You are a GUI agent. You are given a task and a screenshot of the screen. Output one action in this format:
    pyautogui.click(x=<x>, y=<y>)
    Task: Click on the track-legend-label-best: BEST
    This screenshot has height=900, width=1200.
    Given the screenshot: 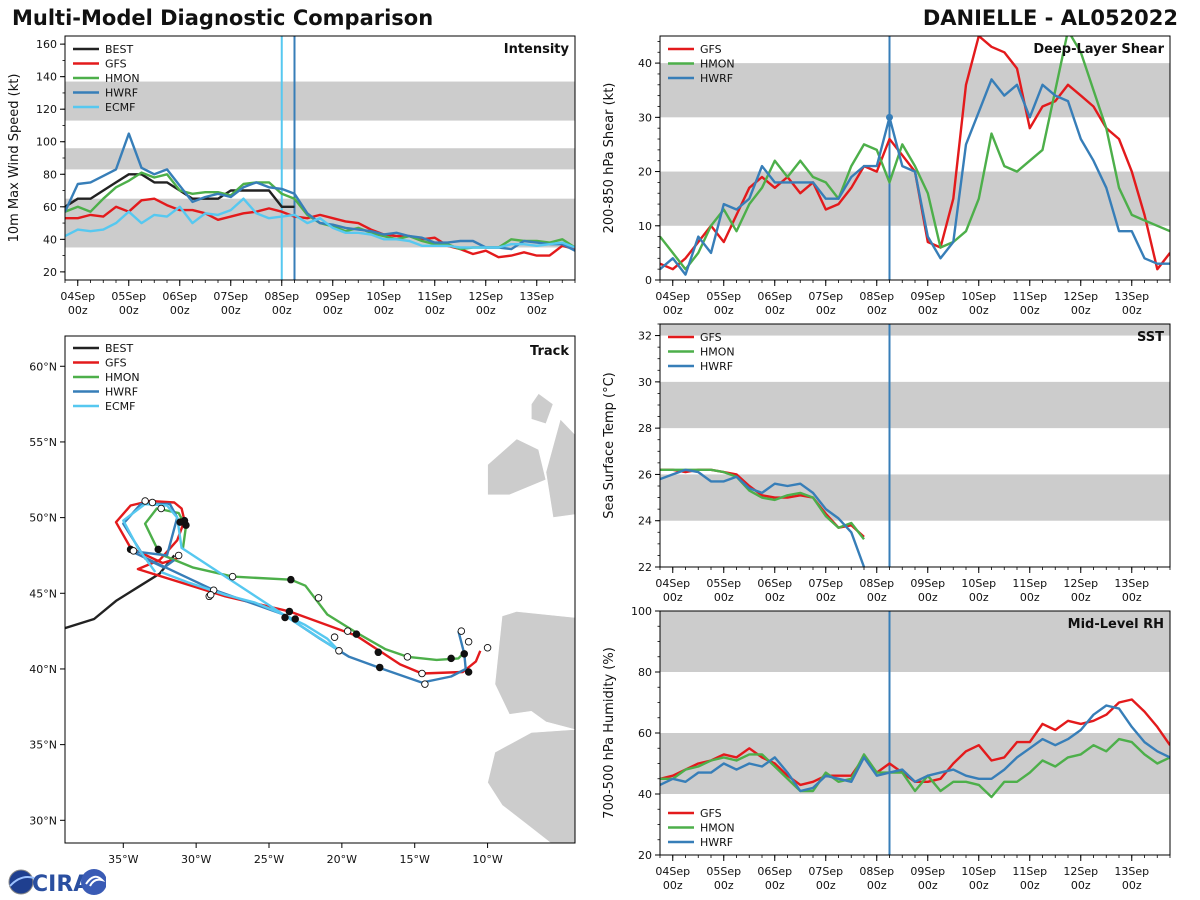 What is the action you would take?
    pyautogui.click(x=119, y=348)
    